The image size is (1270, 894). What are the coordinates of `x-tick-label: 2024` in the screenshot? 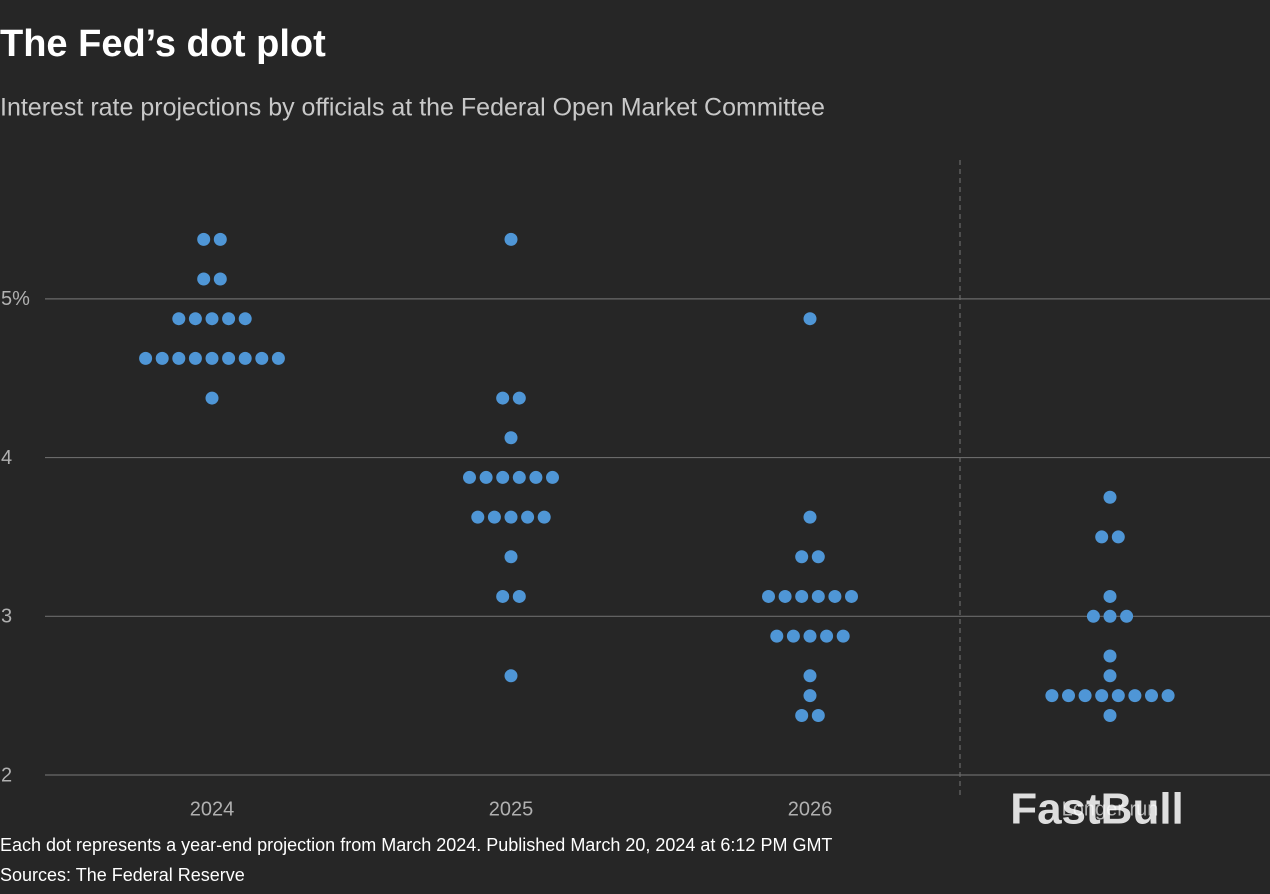 It's located at (212, 809).